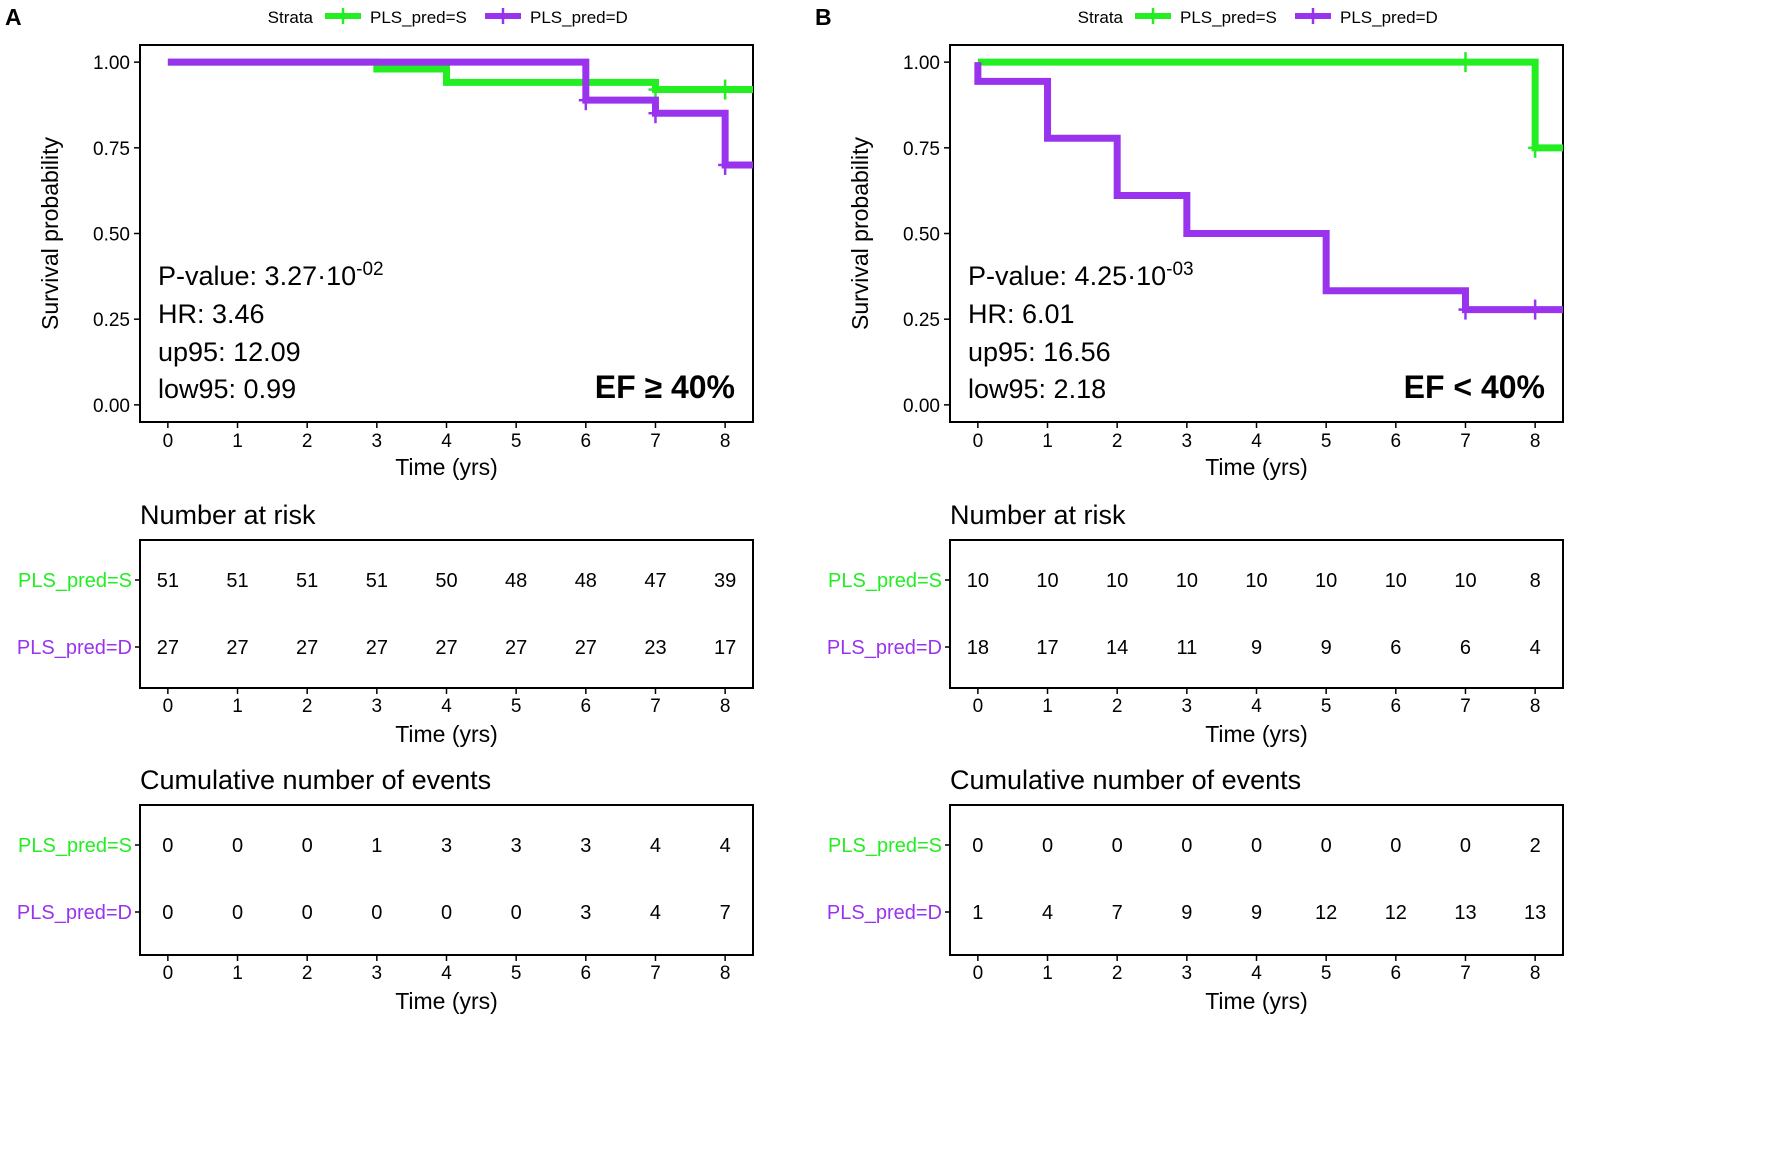 The height and width of the screenshot is (1153, 1772). I want to click on risk-table-cell: 50, so click(446, 581).